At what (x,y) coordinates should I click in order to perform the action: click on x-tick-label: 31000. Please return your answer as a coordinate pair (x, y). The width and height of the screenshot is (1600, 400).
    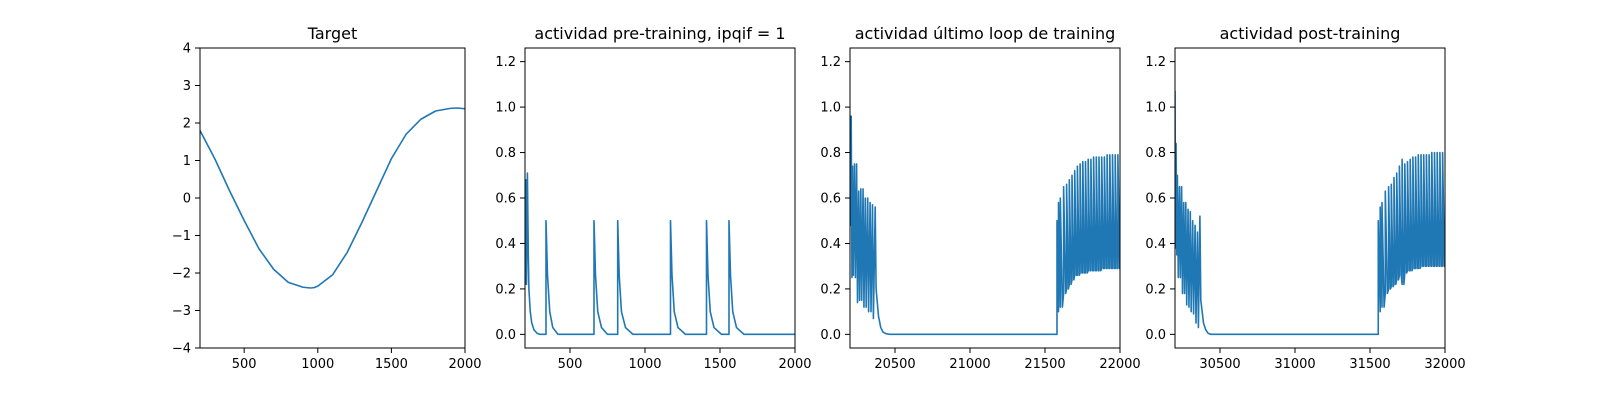
    Looking at the image, I should click on (1294, 364).